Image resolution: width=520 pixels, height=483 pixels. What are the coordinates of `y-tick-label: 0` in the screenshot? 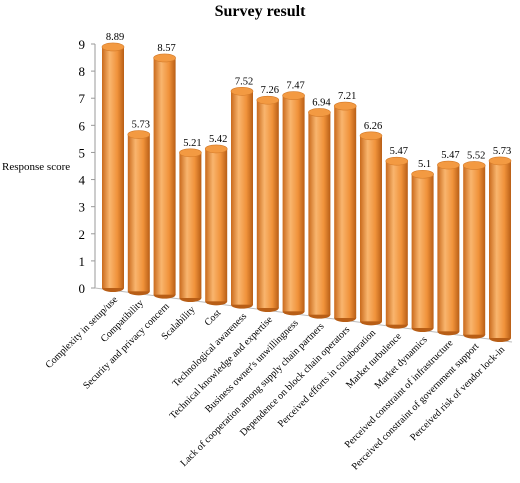 It's located at (82, 288).